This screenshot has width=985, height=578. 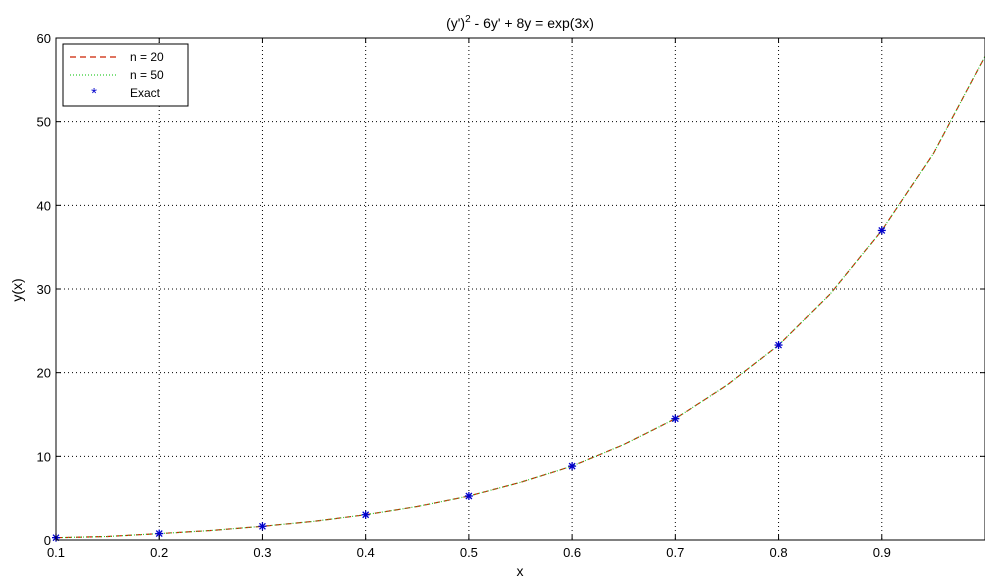 I want to click on x-tick-label: 0.2, so click(x=159, y=552).